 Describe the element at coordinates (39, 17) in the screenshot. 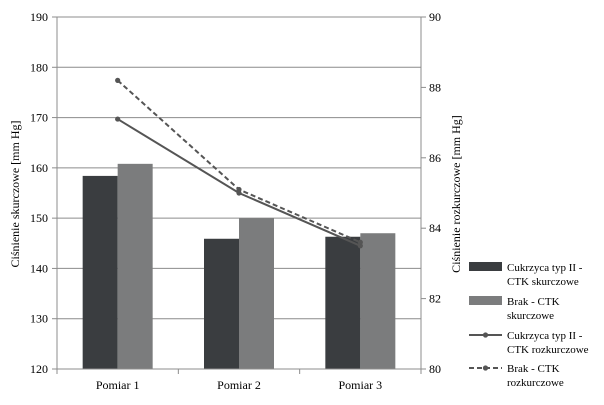

I see `y-tick-label: 190` at that location.